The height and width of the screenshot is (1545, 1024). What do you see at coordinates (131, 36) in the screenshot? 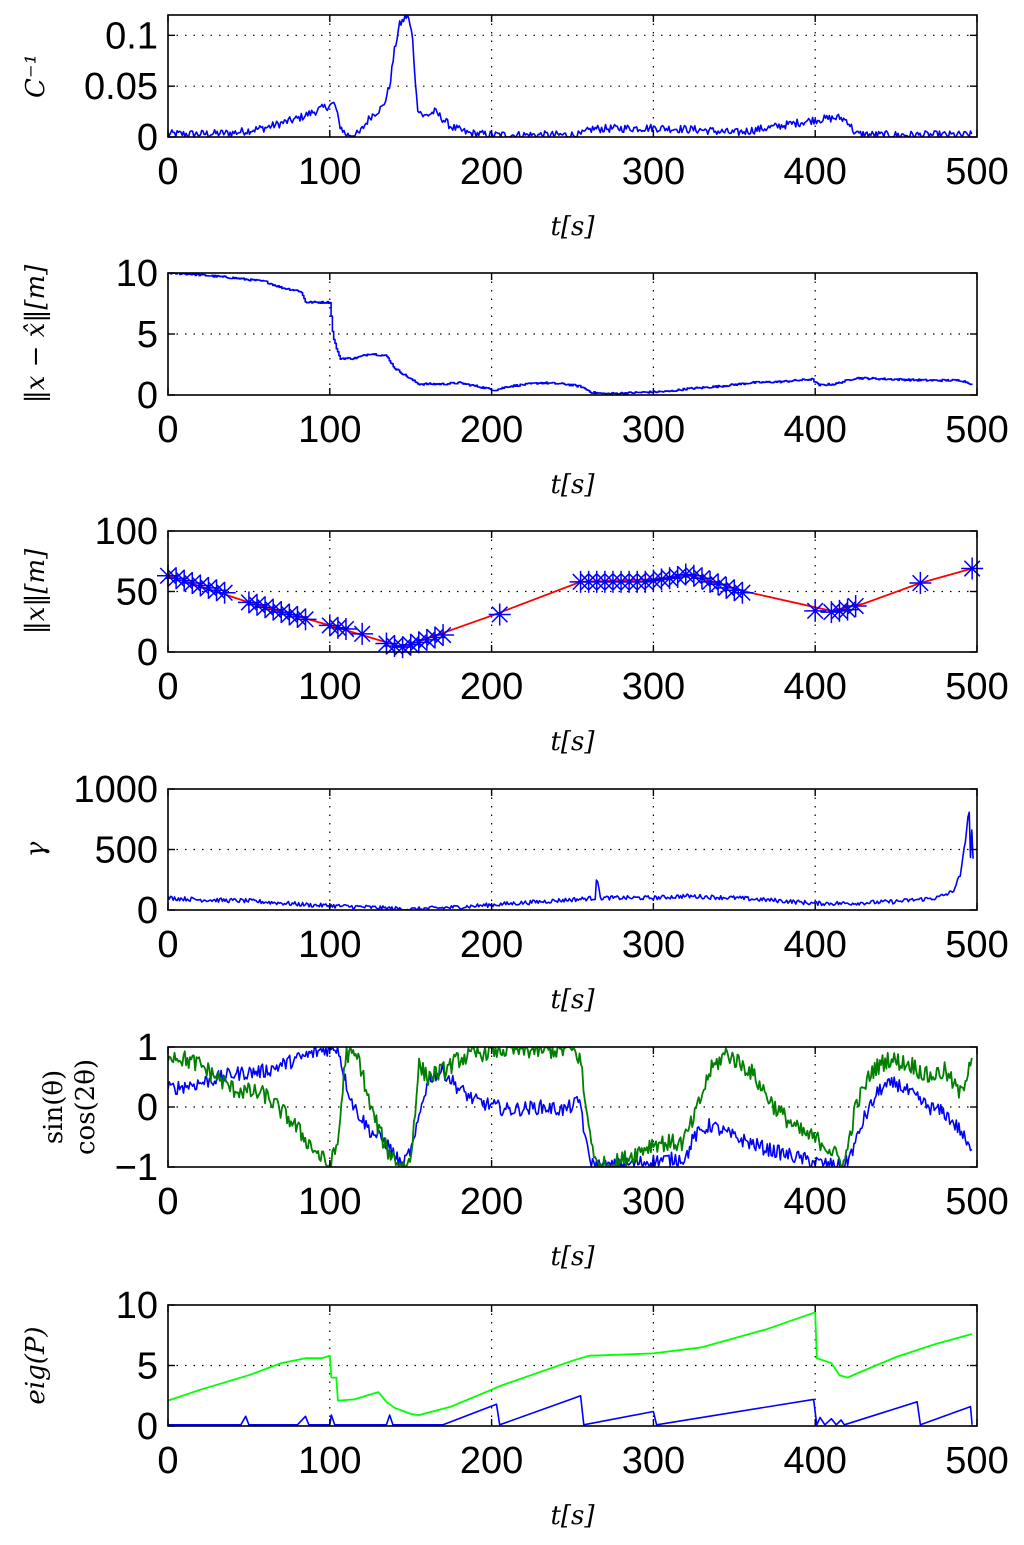
I see `y-tick-label: 0.1` at bounding box center [131, 36].